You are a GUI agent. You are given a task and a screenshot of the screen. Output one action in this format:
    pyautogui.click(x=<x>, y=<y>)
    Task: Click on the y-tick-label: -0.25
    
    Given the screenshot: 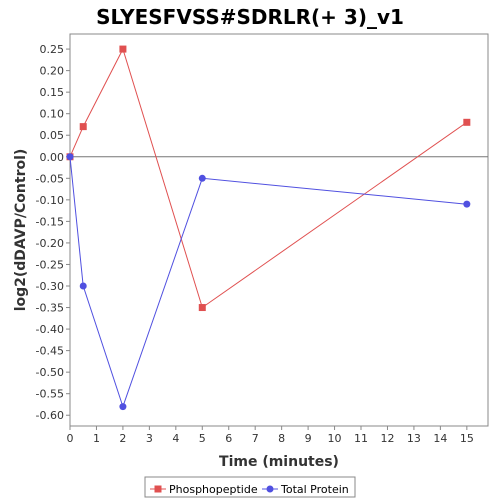 What is the action you would take?
    pyautogui.click(x=50, y=264)
    